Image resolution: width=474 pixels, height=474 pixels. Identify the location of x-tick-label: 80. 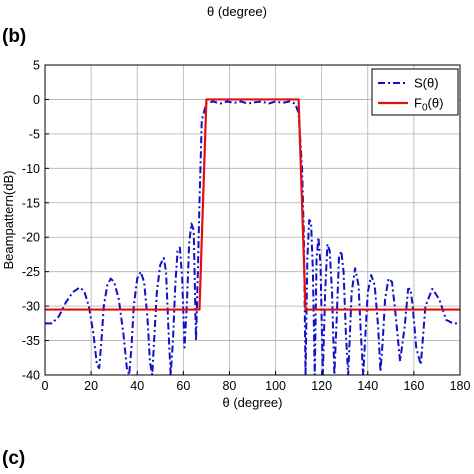
(229, 386).